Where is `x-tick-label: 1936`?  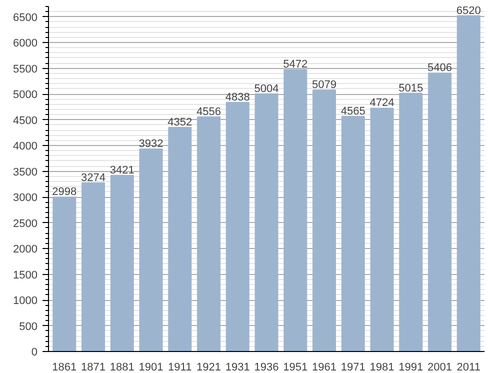 x-tick-label: 1936 is located at coordinates (266, 367).